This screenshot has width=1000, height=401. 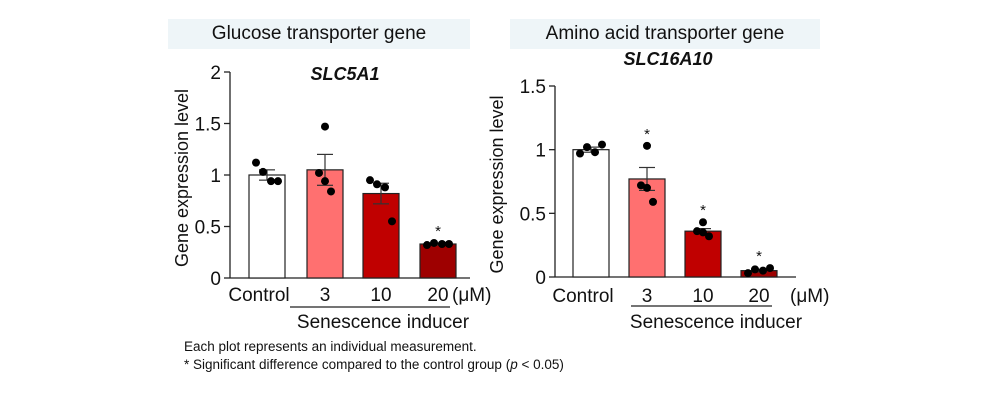 I want to click on slc16a10-x-tick-label: 20, so click(x=758, y=296).